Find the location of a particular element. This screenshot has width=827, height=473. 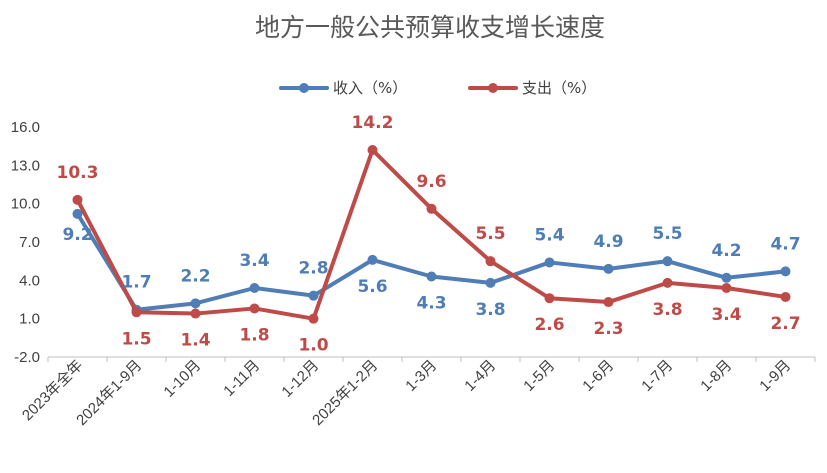

y-tick-label: 16.0 is located at coordinates (25, 127).